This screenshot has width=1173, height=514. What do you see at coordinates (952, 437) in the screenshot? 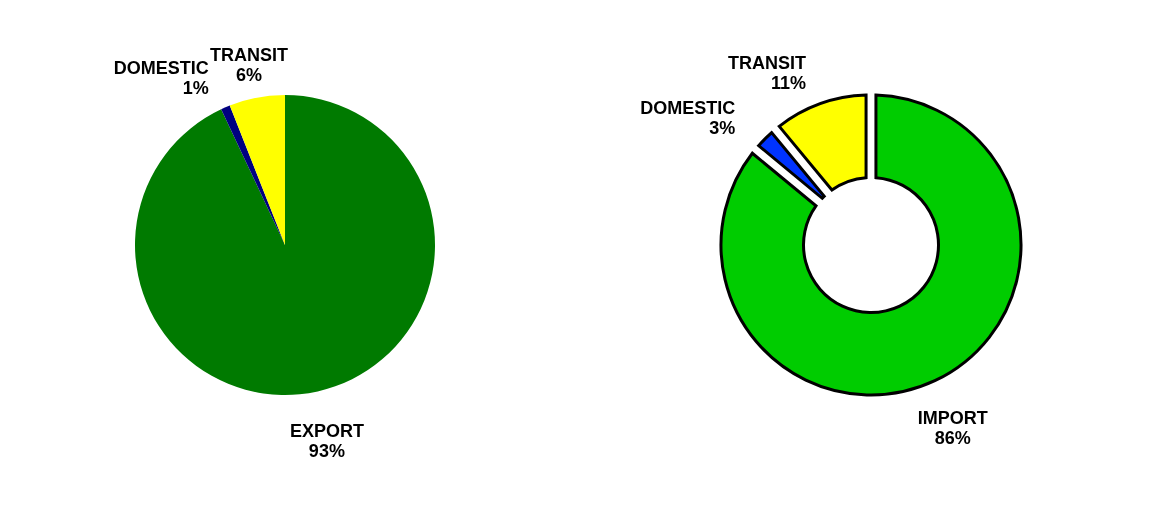
I see `data-label: 86%` at bounding box center [952, 437].